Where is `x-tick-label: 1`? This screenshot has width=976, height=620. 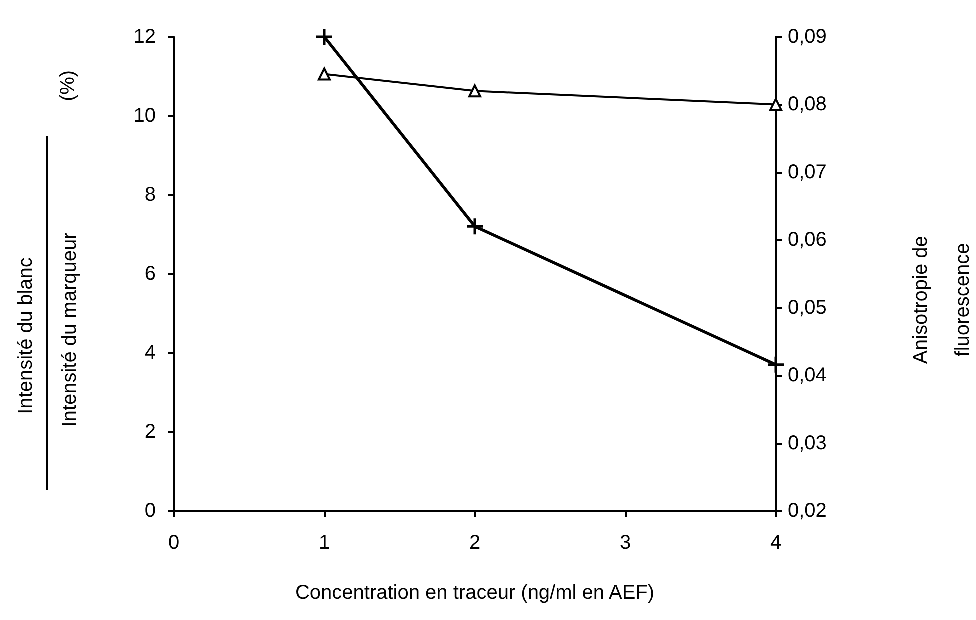 x-tick-label: 1 is located at coordinates (324, 543).